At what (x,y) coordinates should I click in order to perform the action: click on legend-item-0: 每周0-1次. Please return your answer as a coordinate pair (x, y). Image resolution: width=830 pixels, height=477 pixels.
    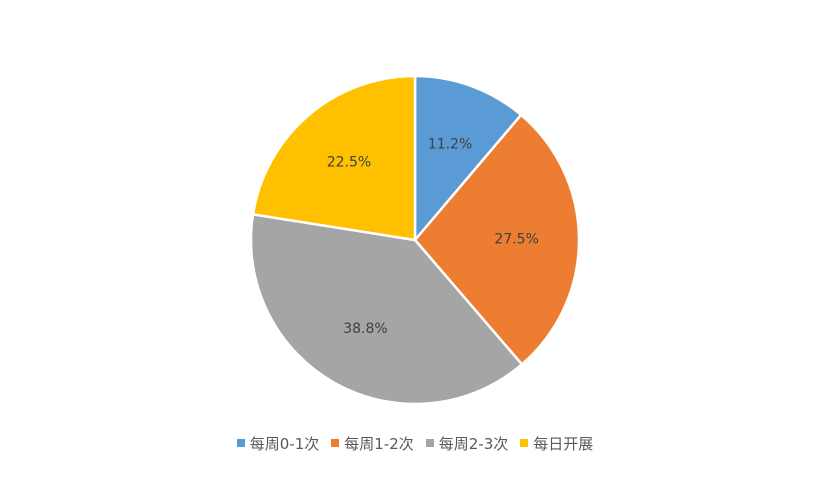
    Looking at the image, I should click on (278, 443).